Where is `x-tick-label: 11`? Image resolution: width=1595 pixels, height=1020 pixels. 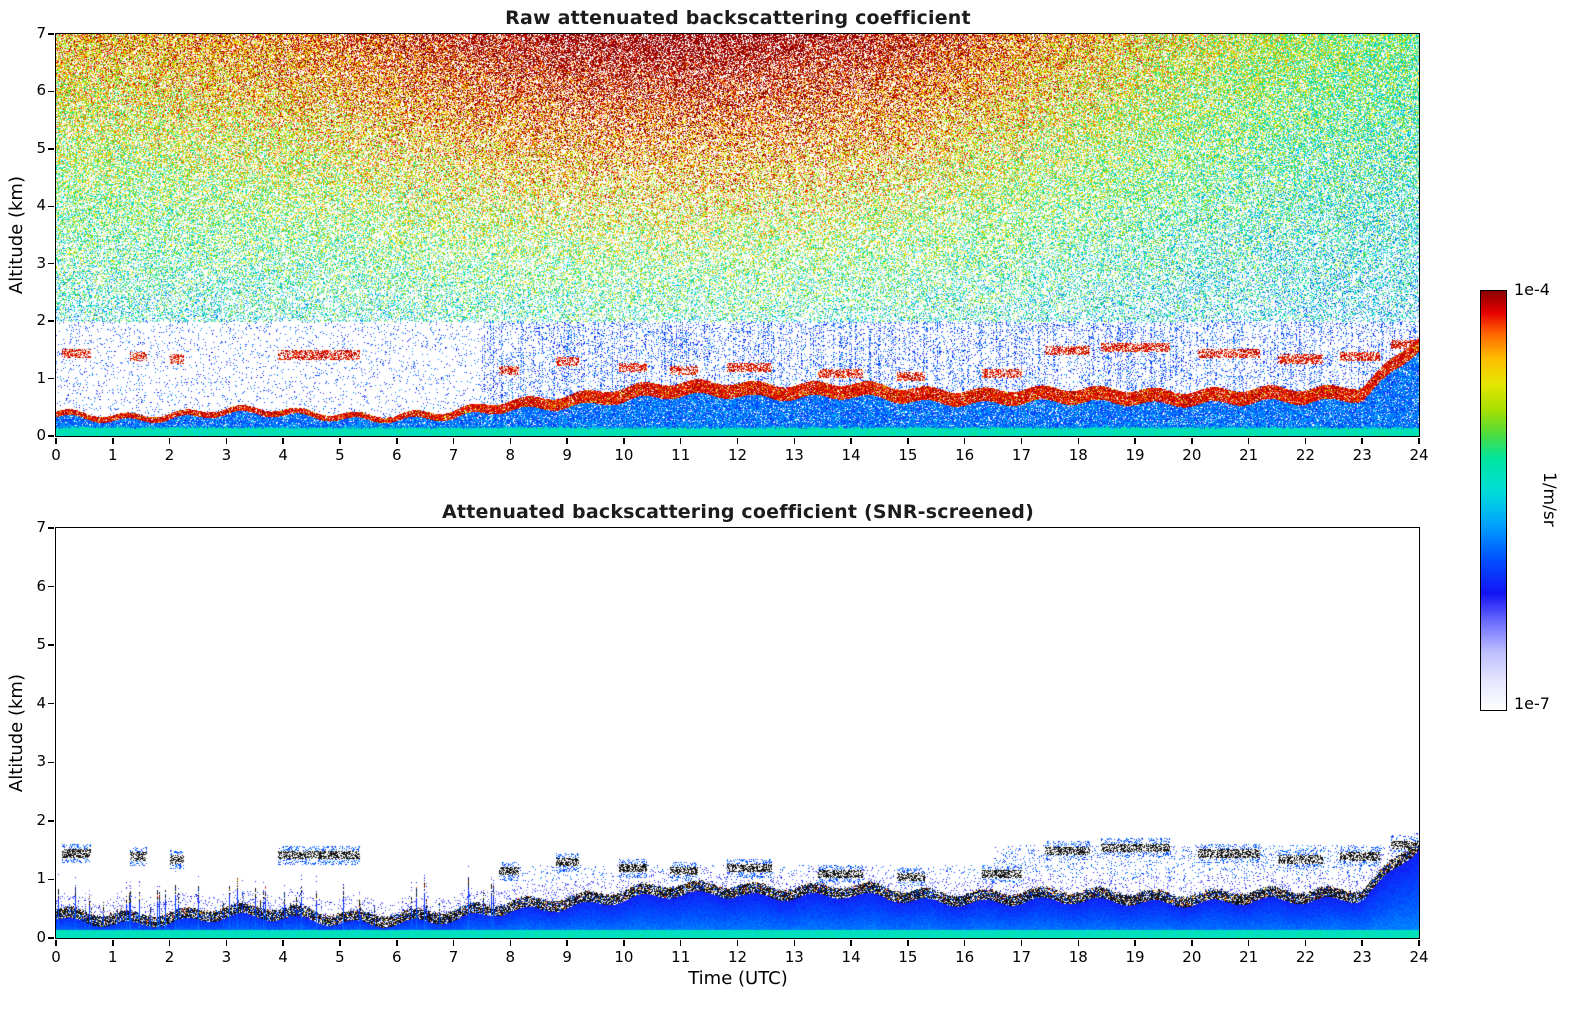 x-tick-label: 11 is located at coordinates (681, 957).